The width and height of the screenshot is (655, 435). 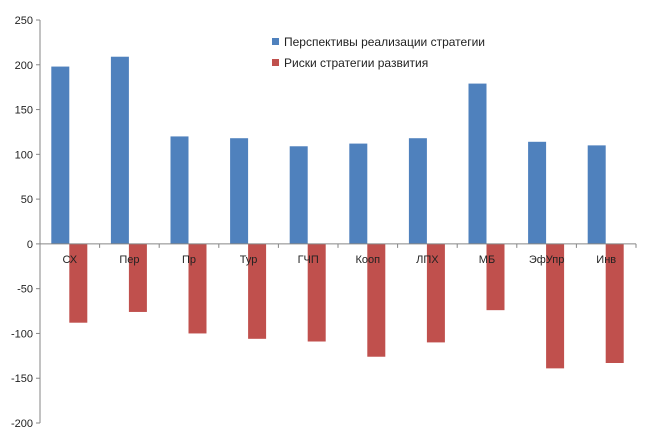 I want to click on x-category-label: Инв, so click(x=606, y=260).